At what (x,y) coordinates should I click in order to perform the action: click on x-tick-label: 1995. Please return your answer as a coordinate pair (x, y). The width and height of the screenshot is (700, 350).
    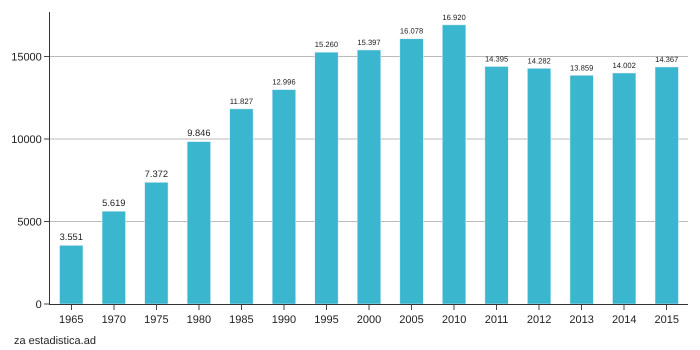
    Looking at the image, I should click on (326, 320).